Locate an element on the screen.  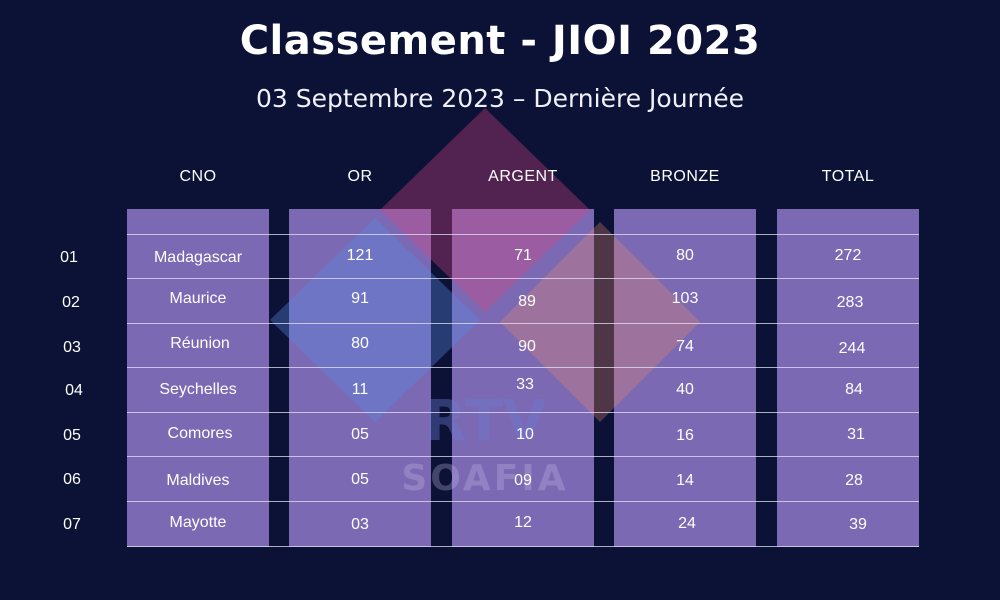
table-cell-cno: Maurice is located at coordinates (198, 298).